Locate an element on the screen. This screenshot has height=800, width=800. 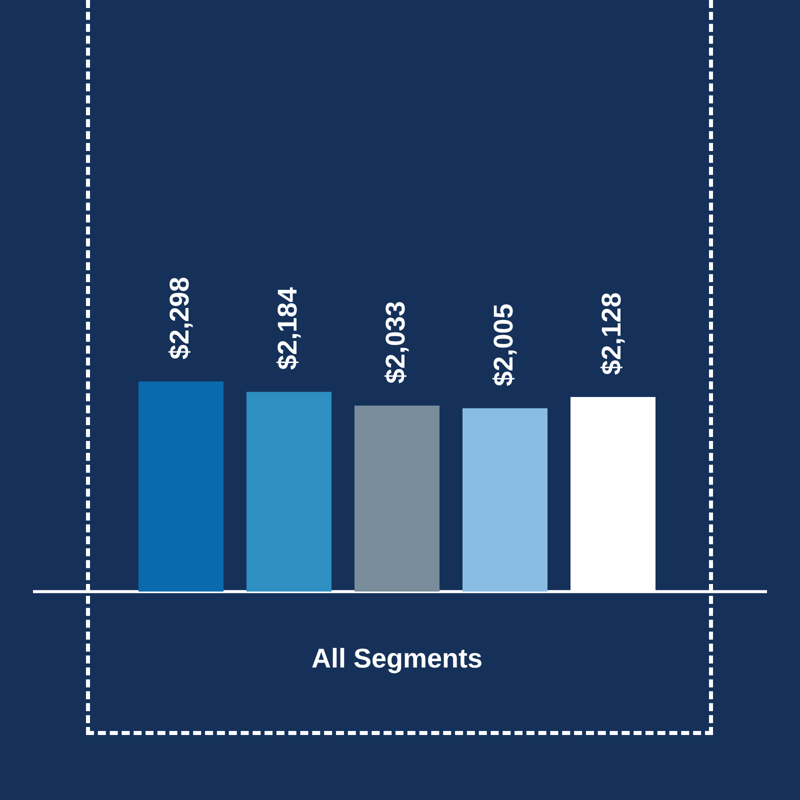
x-axis-title: All Segments is located at coordinates (397, 658).